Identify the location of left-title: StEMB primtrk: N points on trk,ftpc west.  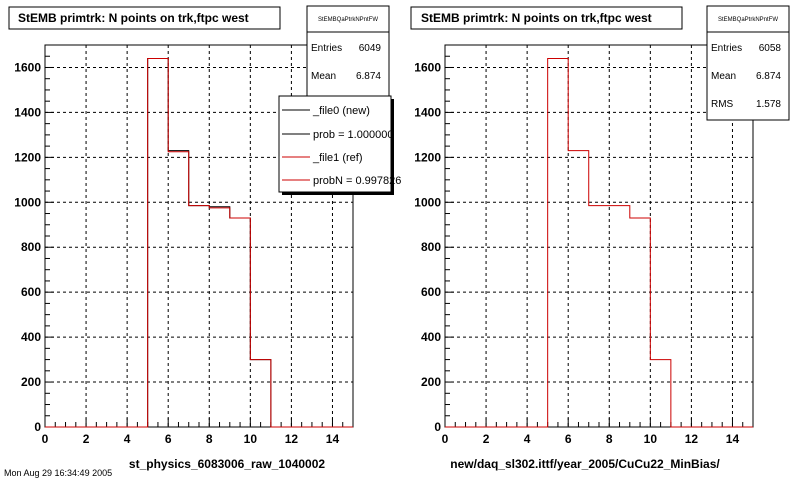
(133, 18).